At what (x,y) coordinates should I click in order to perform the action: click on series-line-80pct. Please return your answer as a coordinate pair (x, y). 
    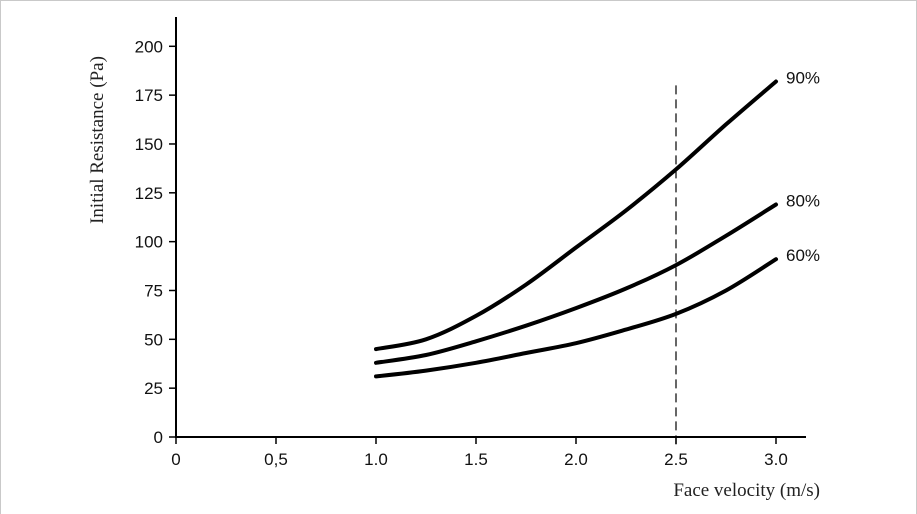
    Looking at the image, I should click on (576, 283).